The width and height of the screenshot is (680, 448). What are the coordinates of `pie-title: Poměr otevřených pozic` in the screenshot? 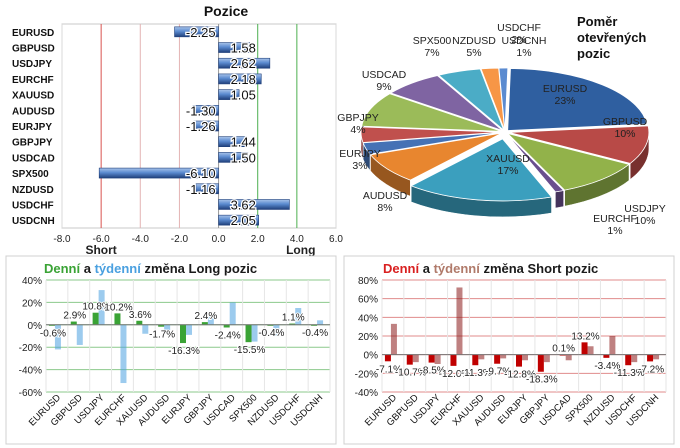 It's located at (611, 37).